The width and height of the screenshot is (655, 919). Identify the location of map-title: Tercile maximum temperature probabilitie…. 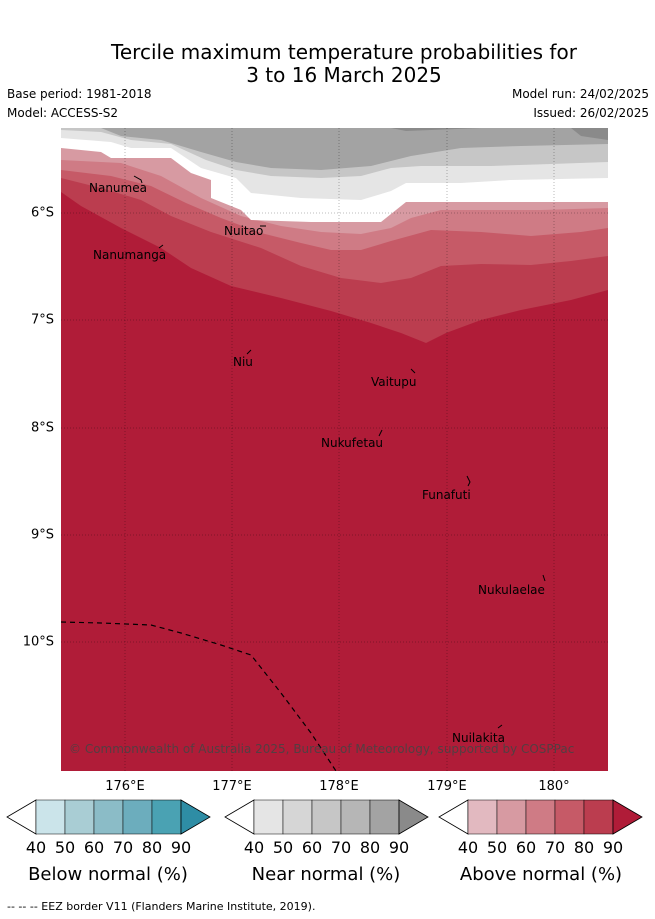
(327, 64).